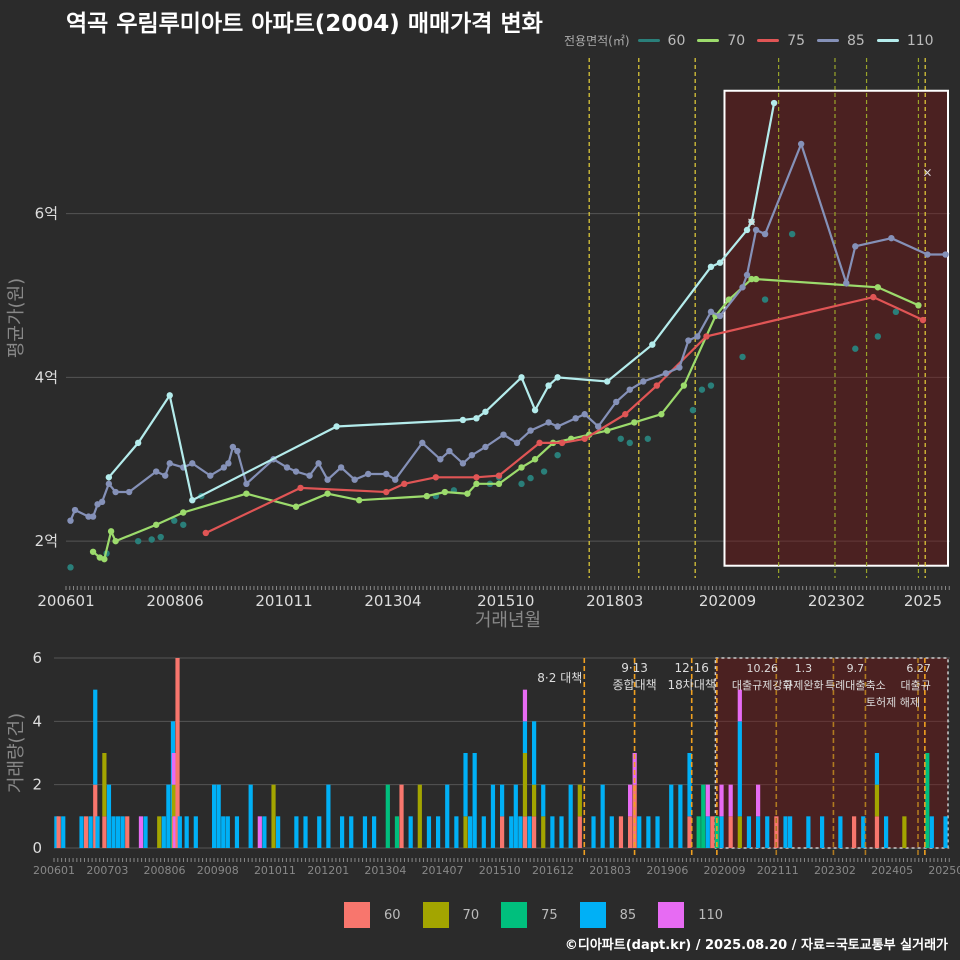  Describe the element at coordinates (164, 870) in the screenshot. I see `bar-x-tick-label: 200806` at that location.